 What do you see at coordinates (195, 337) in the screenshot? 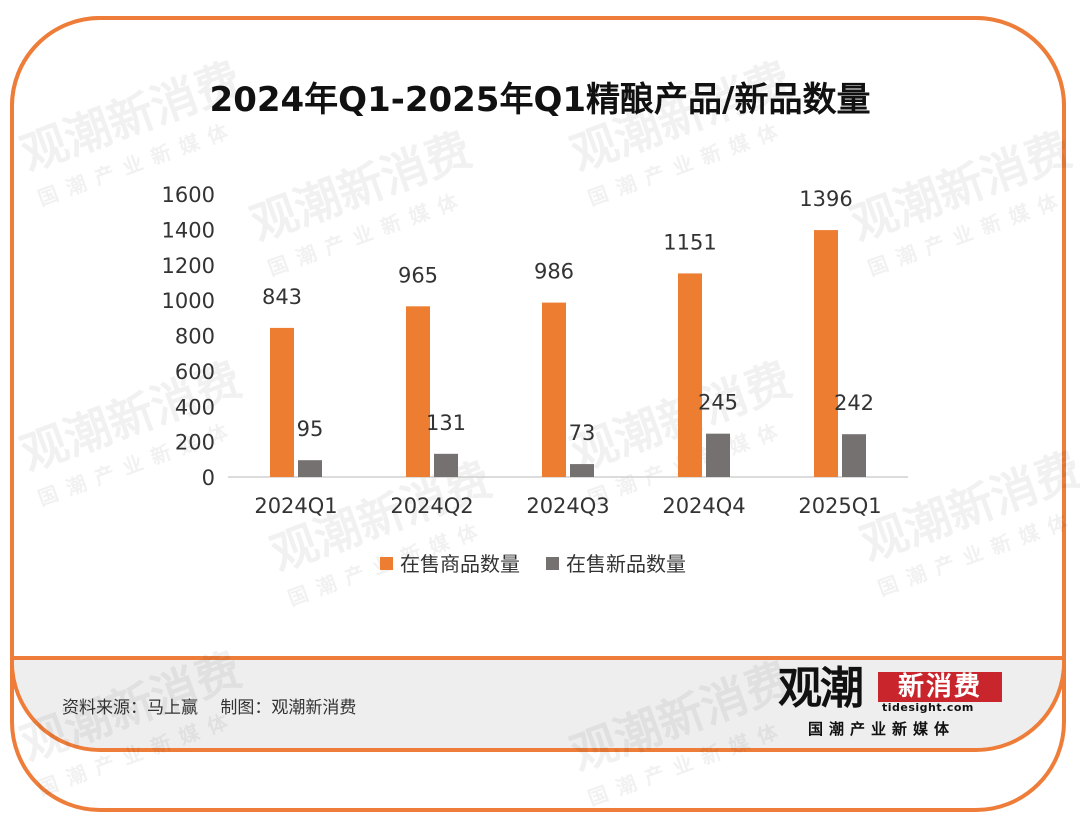
I see `y-tick-label: 800` at bounding box center [195, 337].